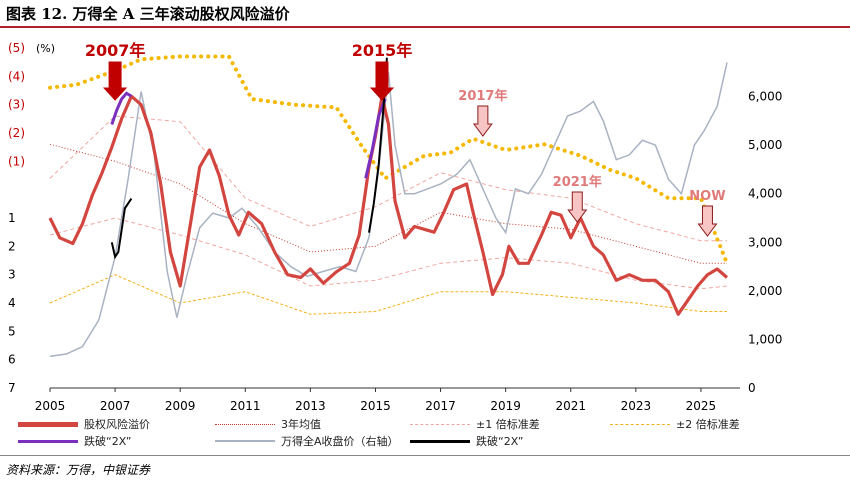  What do you see at coordinates (121, 229) in the screenshot?
I see `series-break-index-2007` at bounding box center [121, 229].